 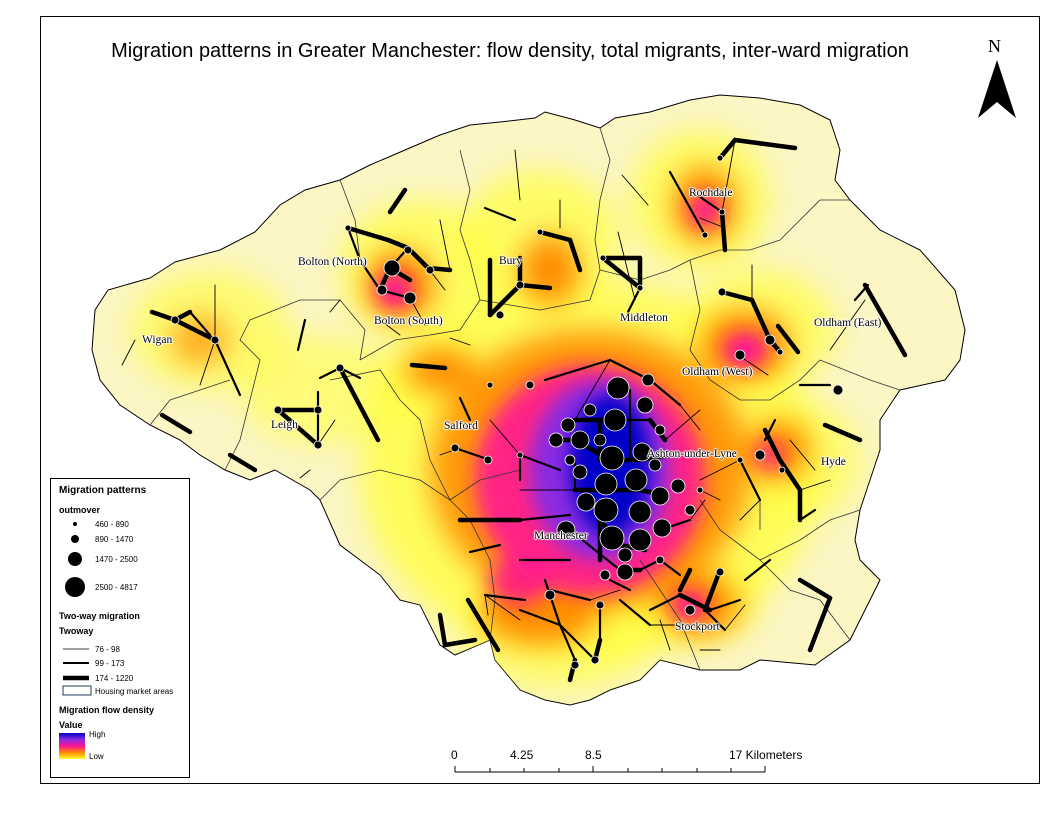 What do you see at coordinates (157, 340) in the screenshot?
I see `place-label-wigan: Wigan` at bounding box center [157, 340].